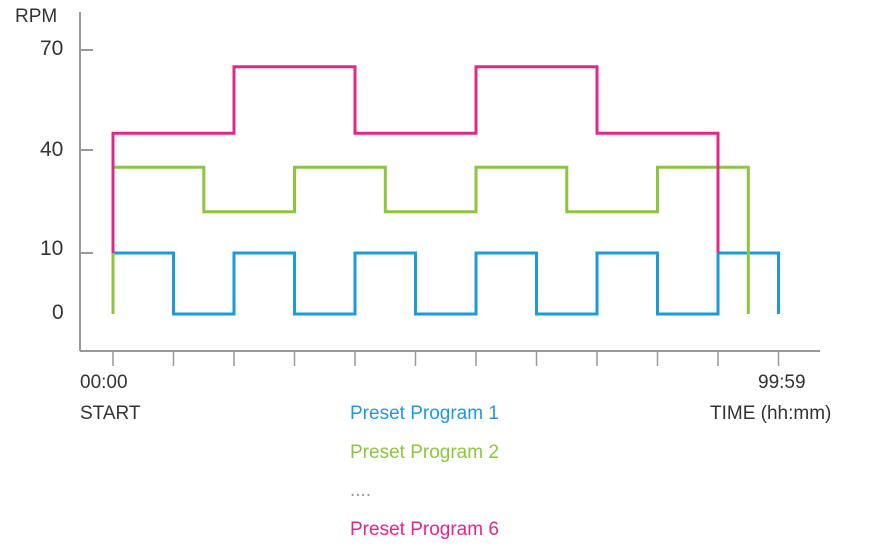  Describe the element at coordinates (52, 248) in the screenshot. I see `y-tick-label: 10` at that location.